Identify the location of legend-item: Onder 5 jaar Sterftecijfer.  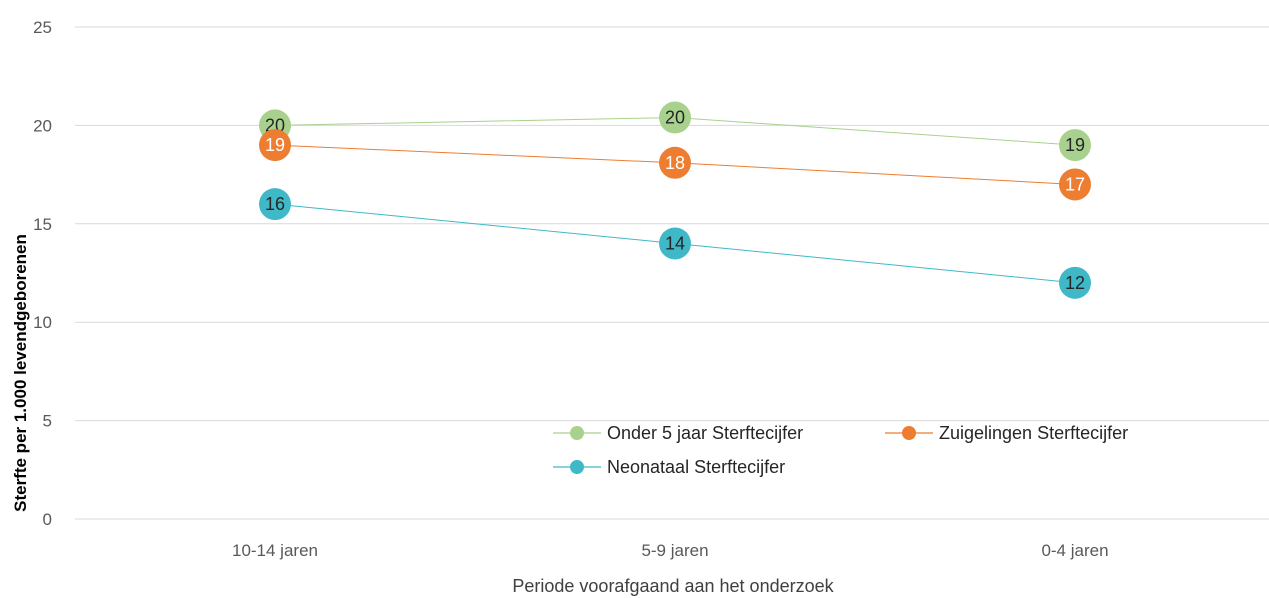
(678, 433).